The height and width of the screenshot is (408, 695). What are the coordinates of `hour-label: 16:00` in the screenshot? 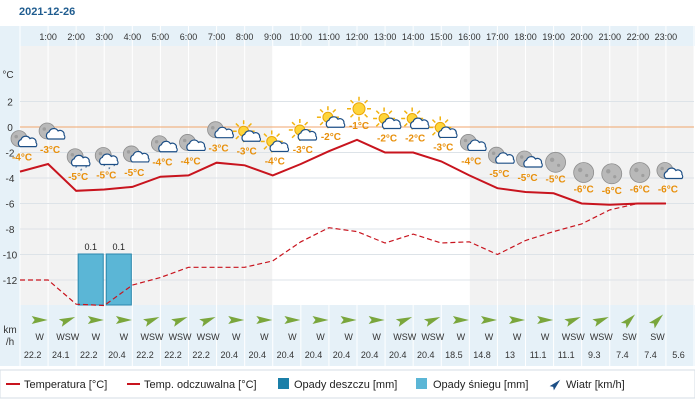 It's located at (469, 37).